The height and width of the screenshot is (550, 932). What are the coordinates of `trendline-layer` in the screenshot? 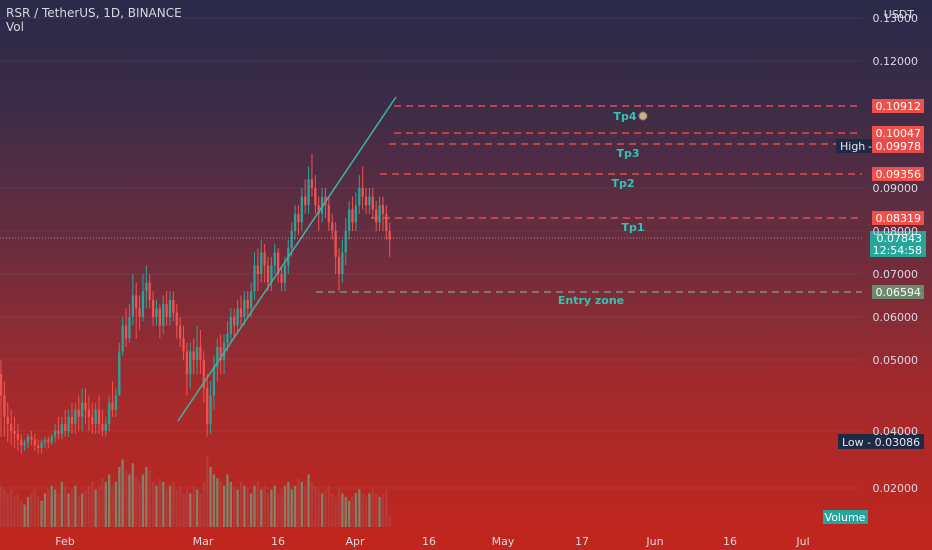 It's located at (287, 259).